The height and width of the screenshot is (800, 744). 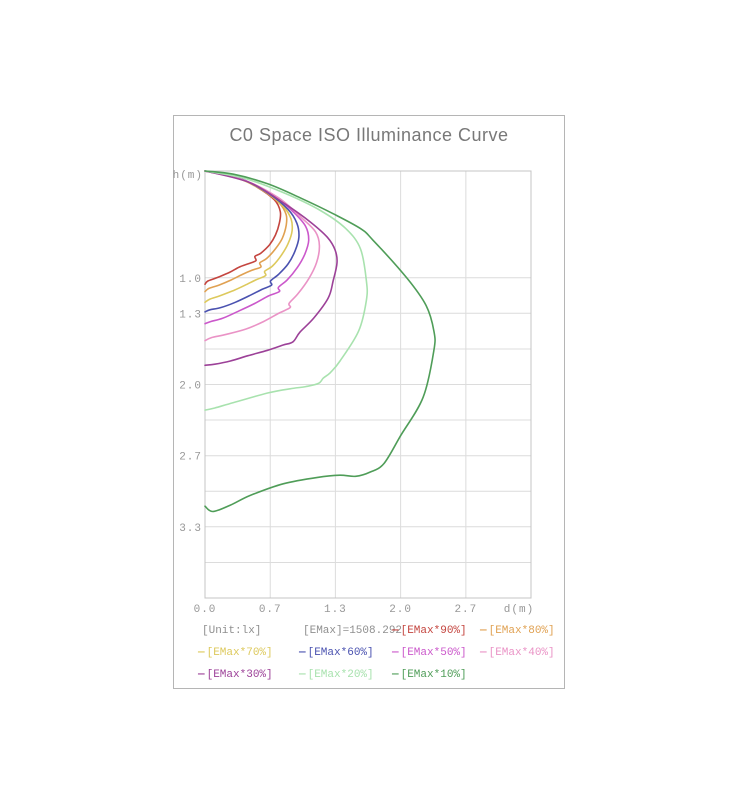 I want to click on legend-series-label: [EMax*40%], so click(x=521, y=653).